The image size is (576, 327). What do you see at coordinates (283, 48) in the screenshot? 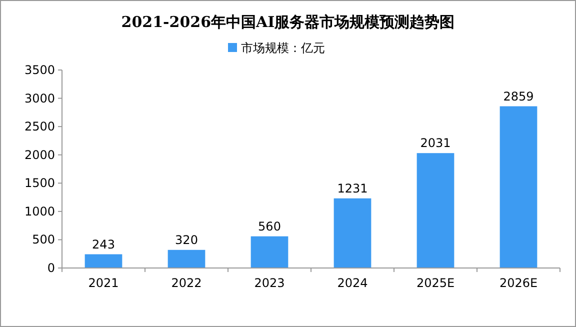
I see `legend-label: 市场规模：亿元` at bounding box center [283, 48].